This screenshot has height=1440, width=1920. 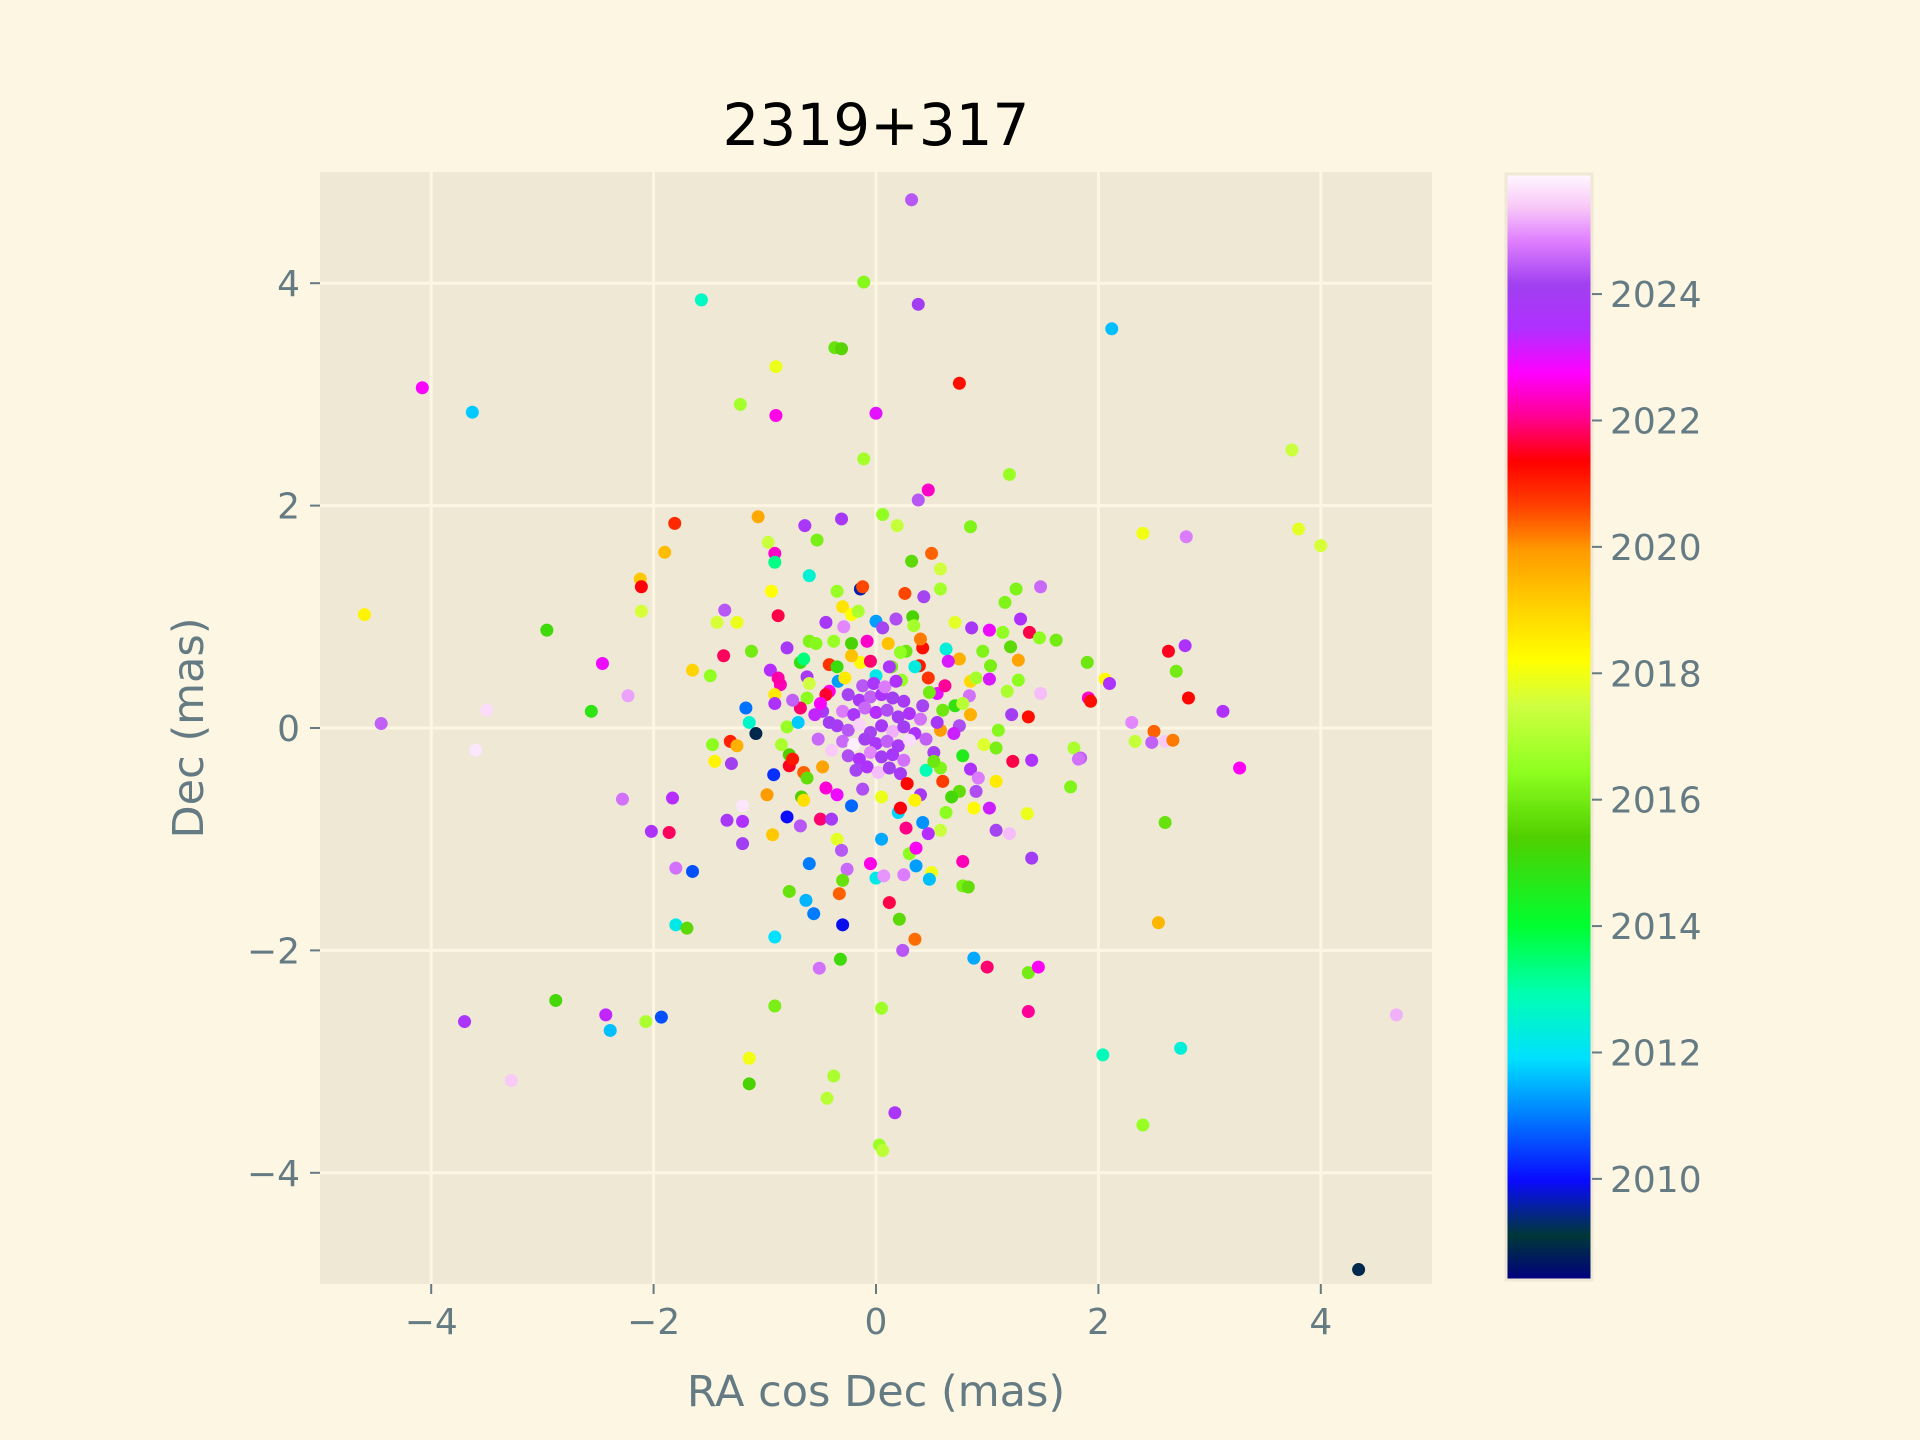 I want to click on x-tick-label: 4, so click(x=1320, y=1322).